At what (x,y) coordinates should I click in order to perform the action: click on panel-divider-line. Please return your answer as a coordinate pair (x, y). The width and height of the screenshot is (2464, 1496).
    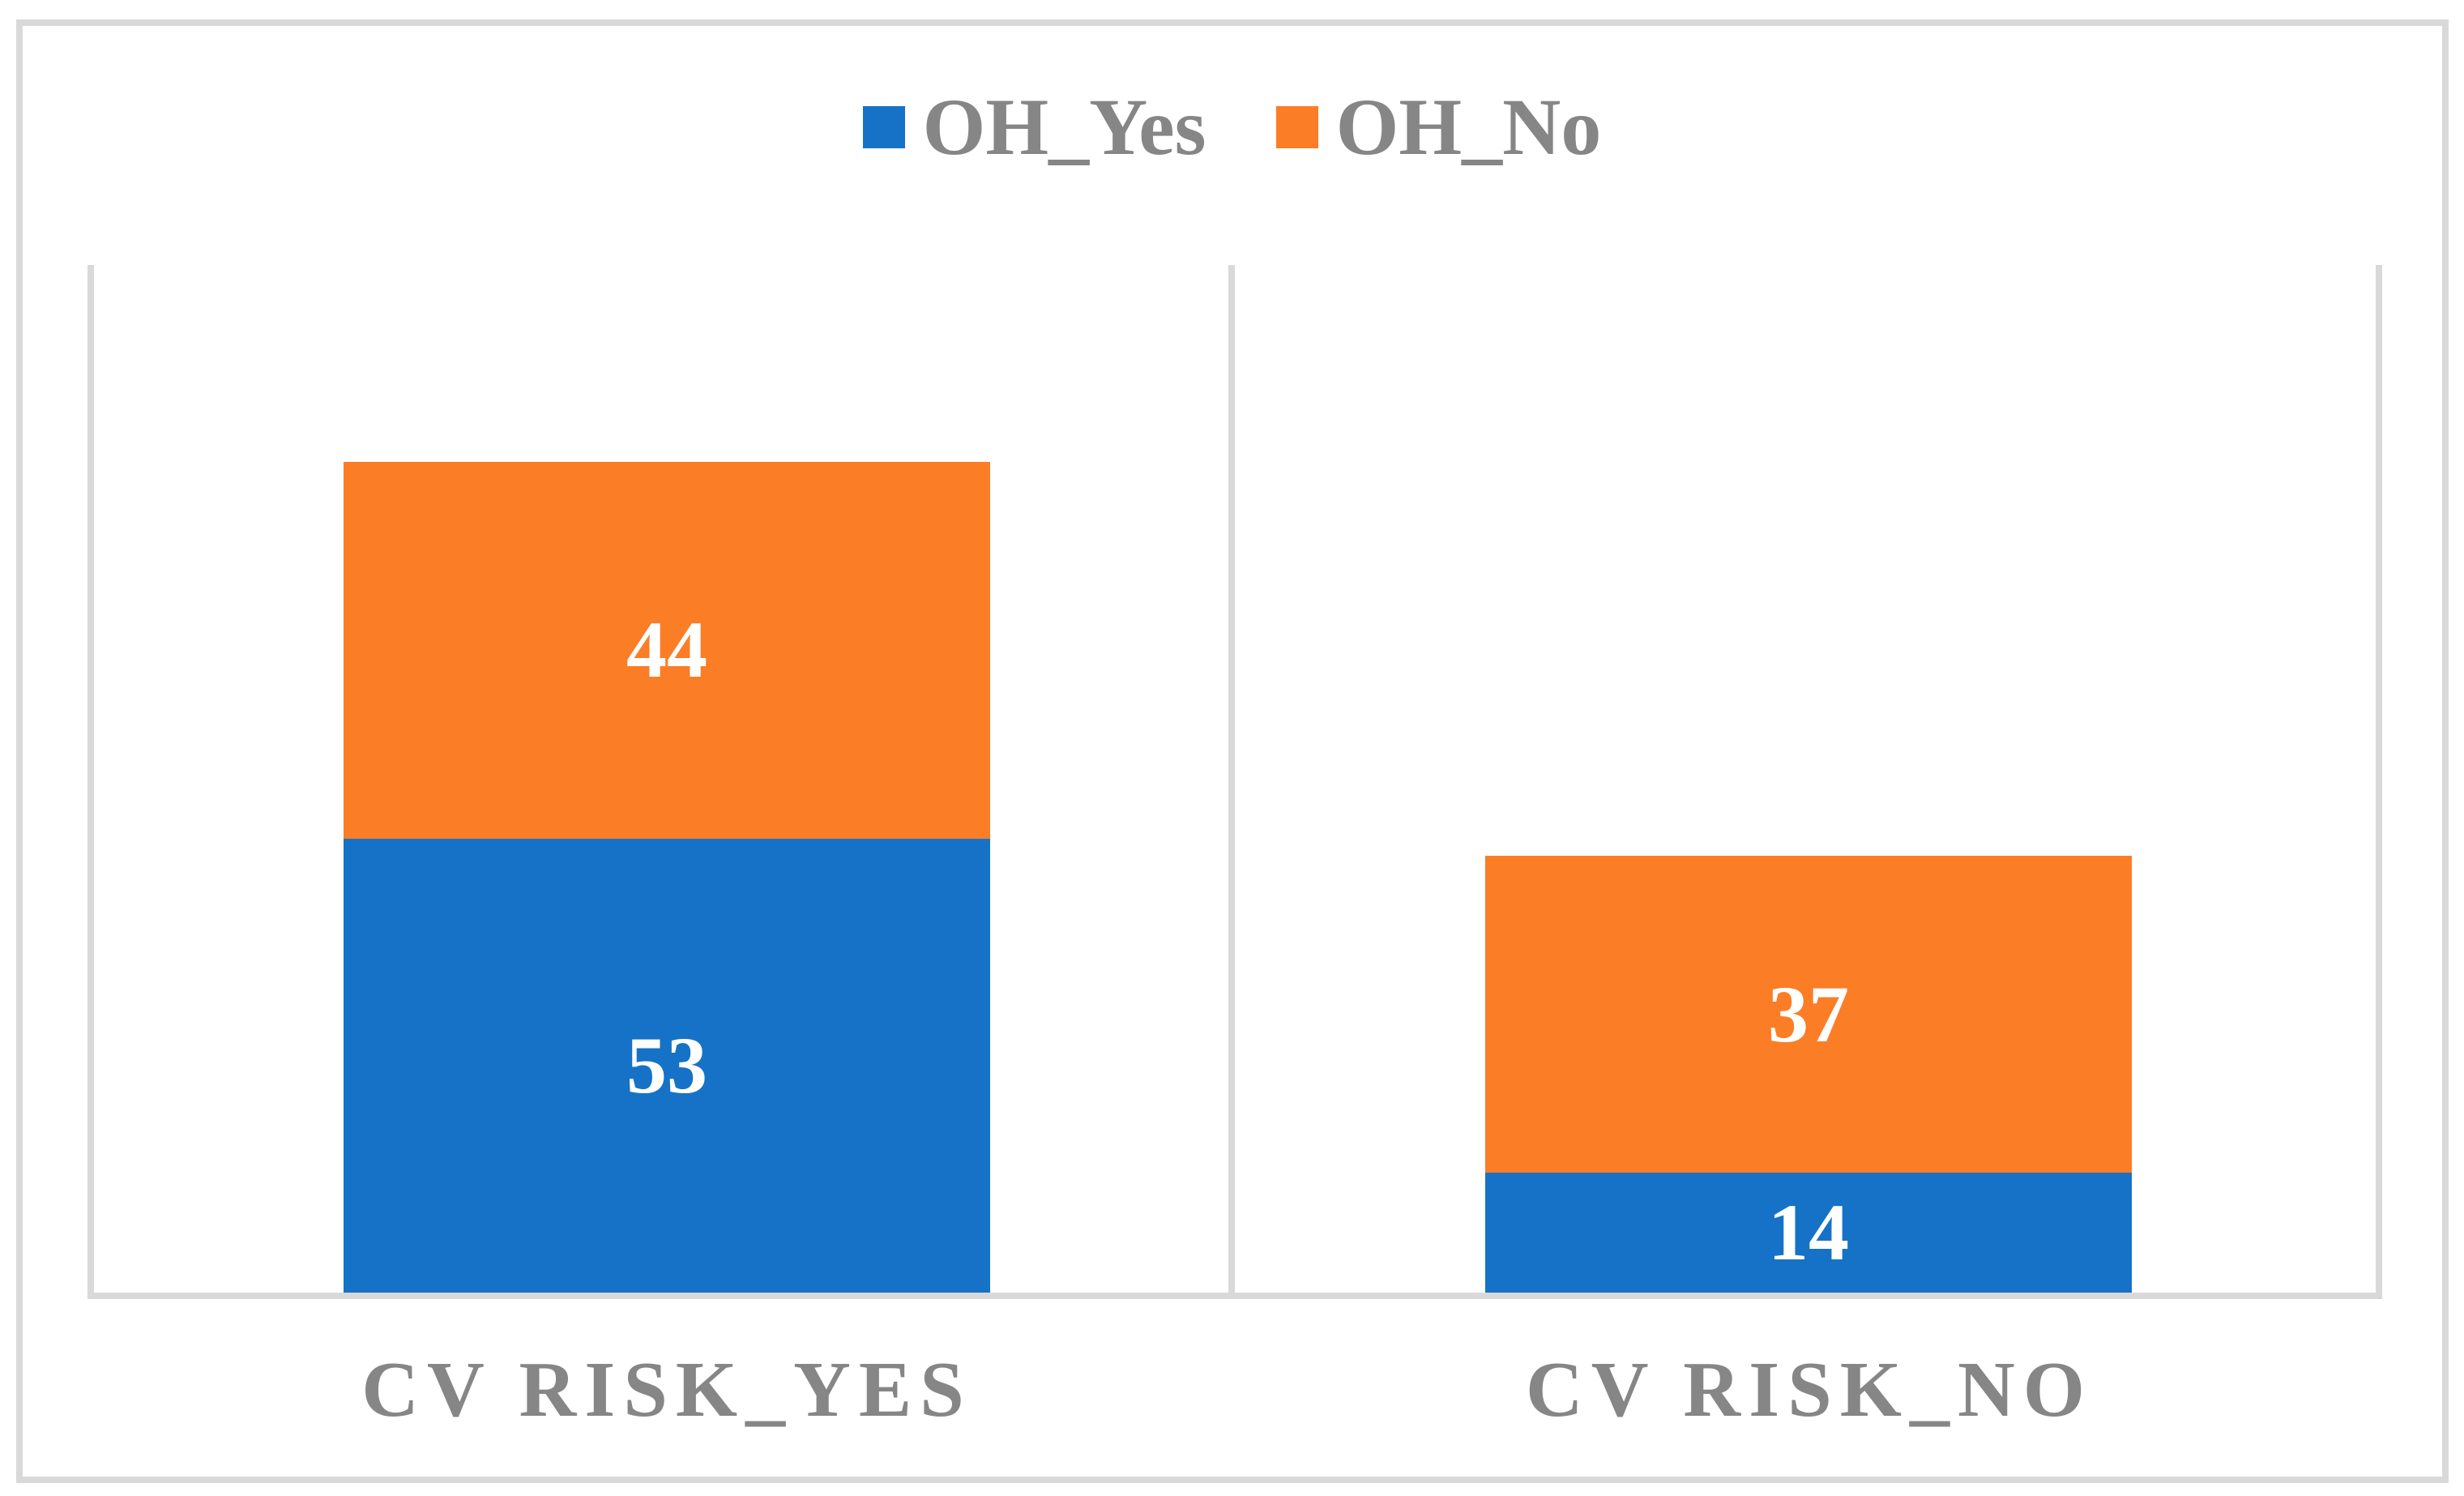
    Looking at the image, I should click on (1231, 782).